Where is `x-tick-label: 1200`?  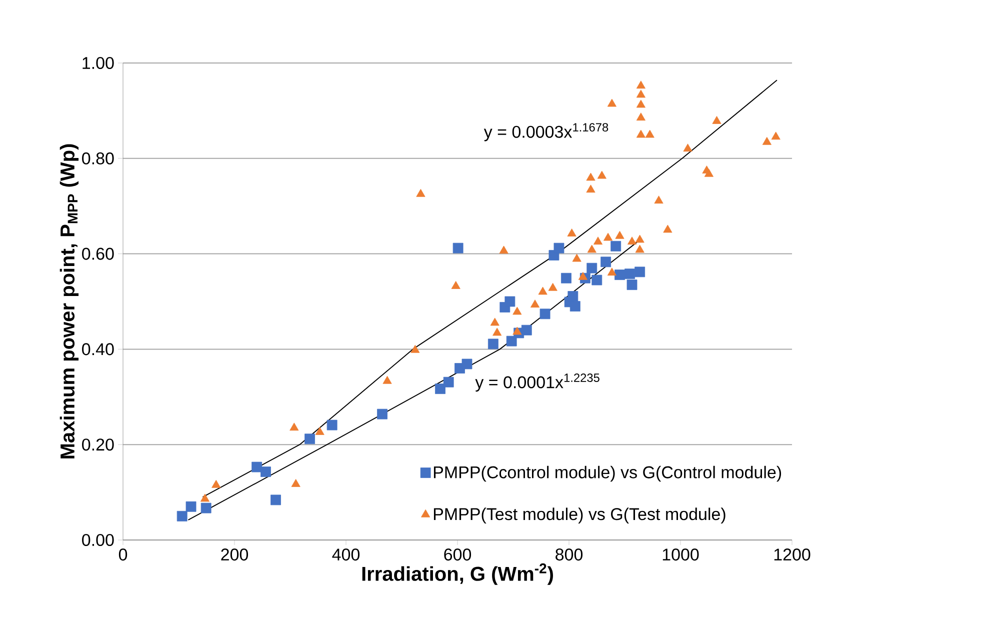 x-tick-label: 1200 is located at coordinates (792, 554).